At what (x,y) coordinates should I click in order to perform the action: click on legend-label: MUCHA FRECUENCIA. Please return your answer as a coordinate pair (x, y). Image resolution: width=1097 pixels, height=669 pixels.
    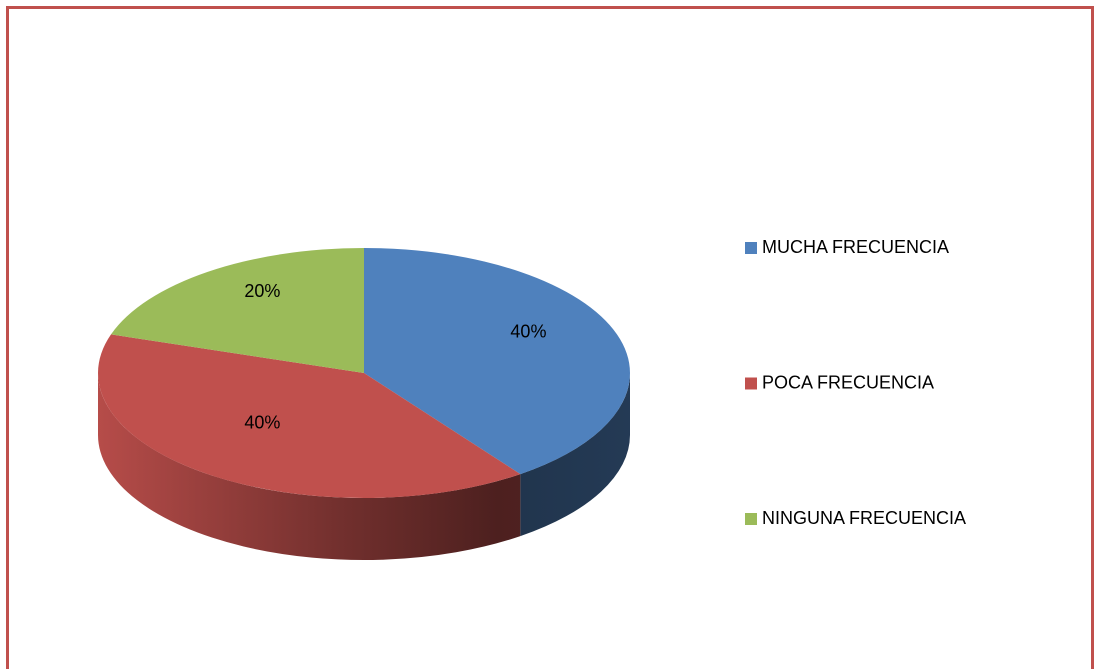
    Looking at the image, I should click on (855, 247).